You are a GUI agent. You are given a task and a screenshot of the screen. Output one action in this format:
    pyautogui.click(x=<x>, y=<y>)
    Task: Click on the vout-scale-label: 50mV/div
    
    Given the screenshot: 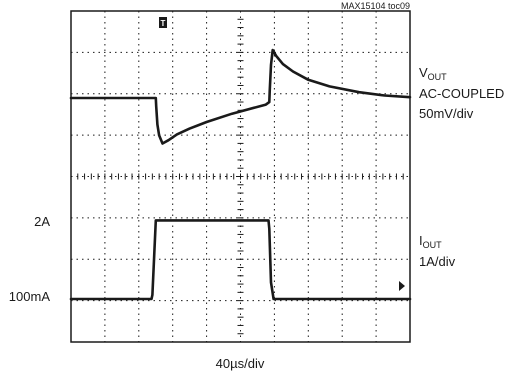 What is the action you would take?
    pyautogui.click(x=446, y=113)
    